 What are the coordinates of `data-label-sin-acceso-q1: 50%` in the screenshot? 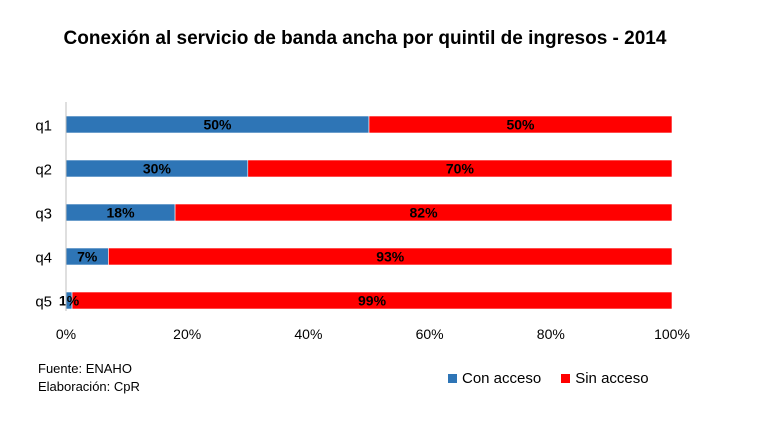 It's located at (520, 125).